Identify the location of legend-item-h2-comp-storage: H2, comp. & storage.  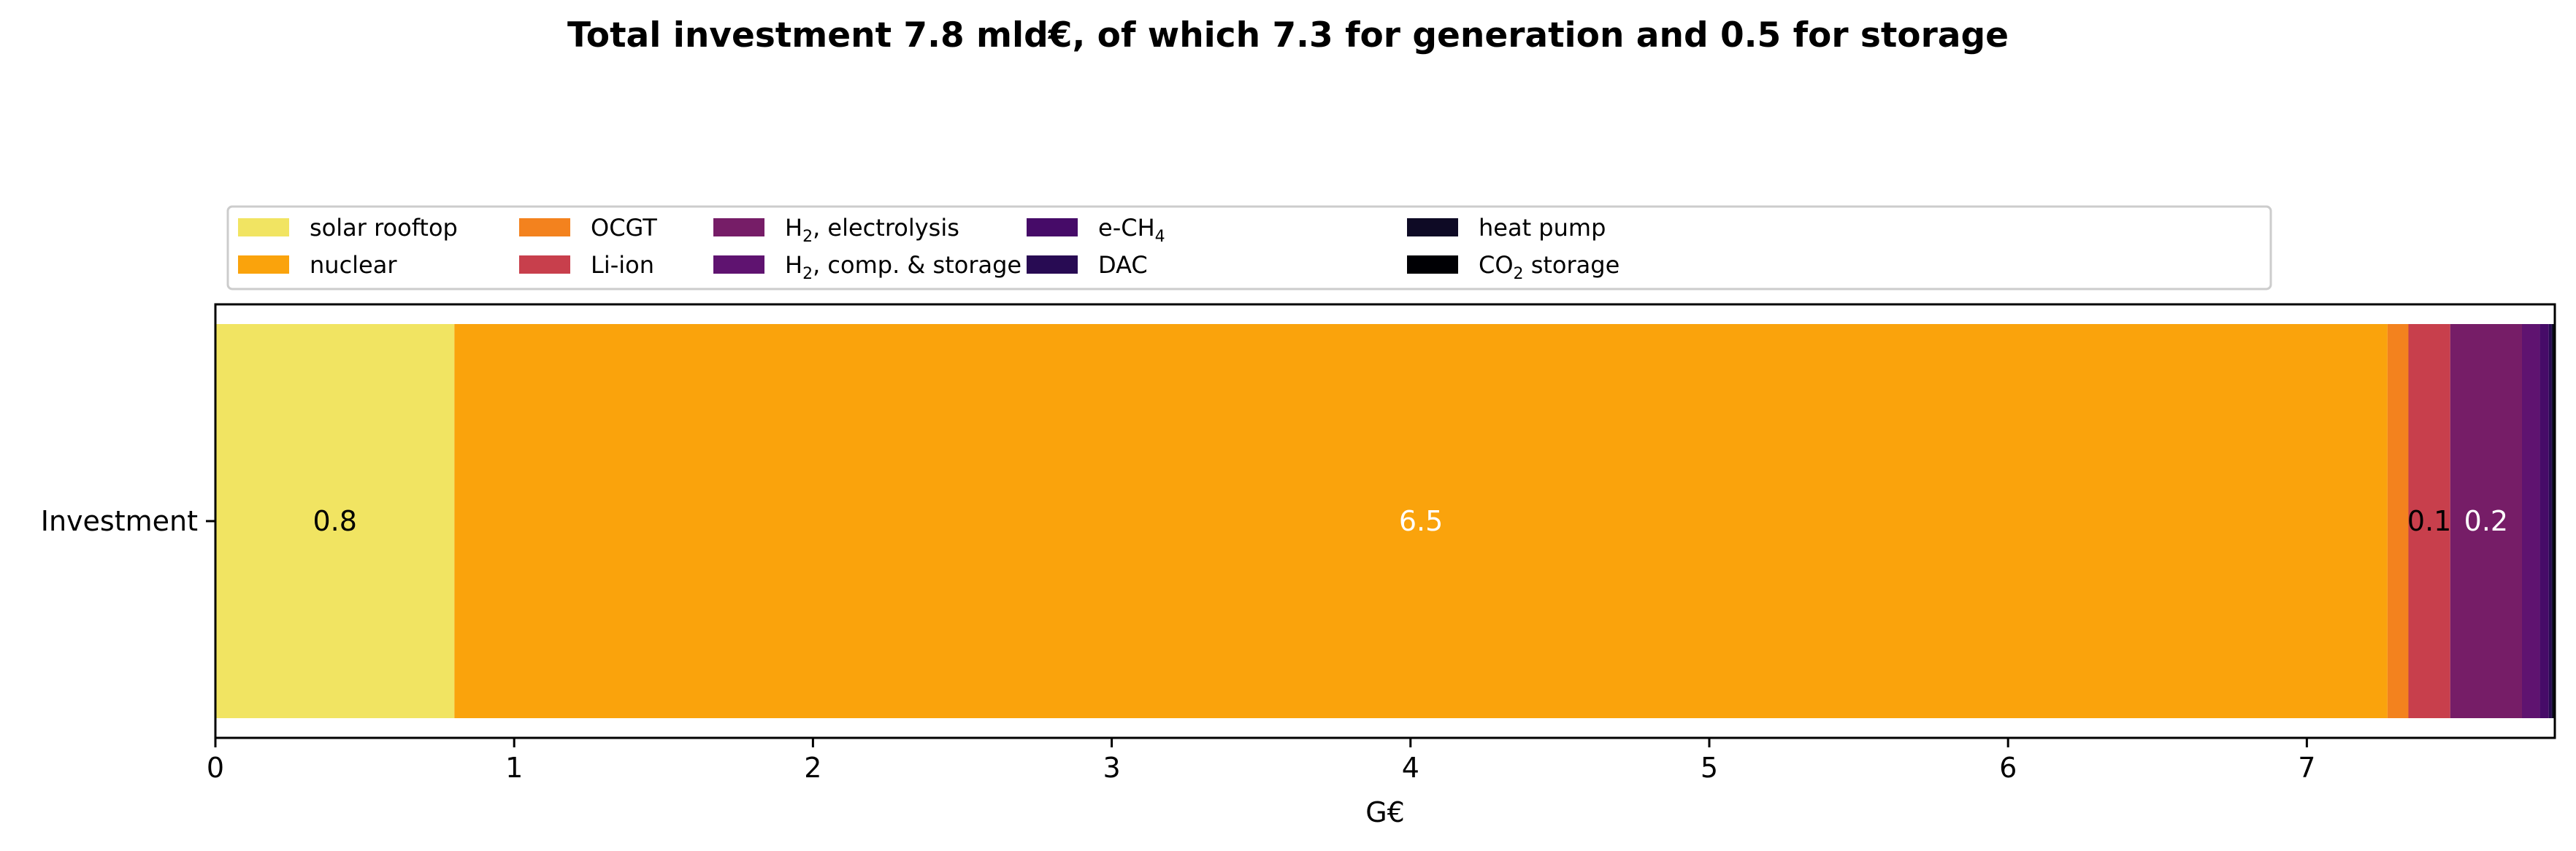
(867, 267).